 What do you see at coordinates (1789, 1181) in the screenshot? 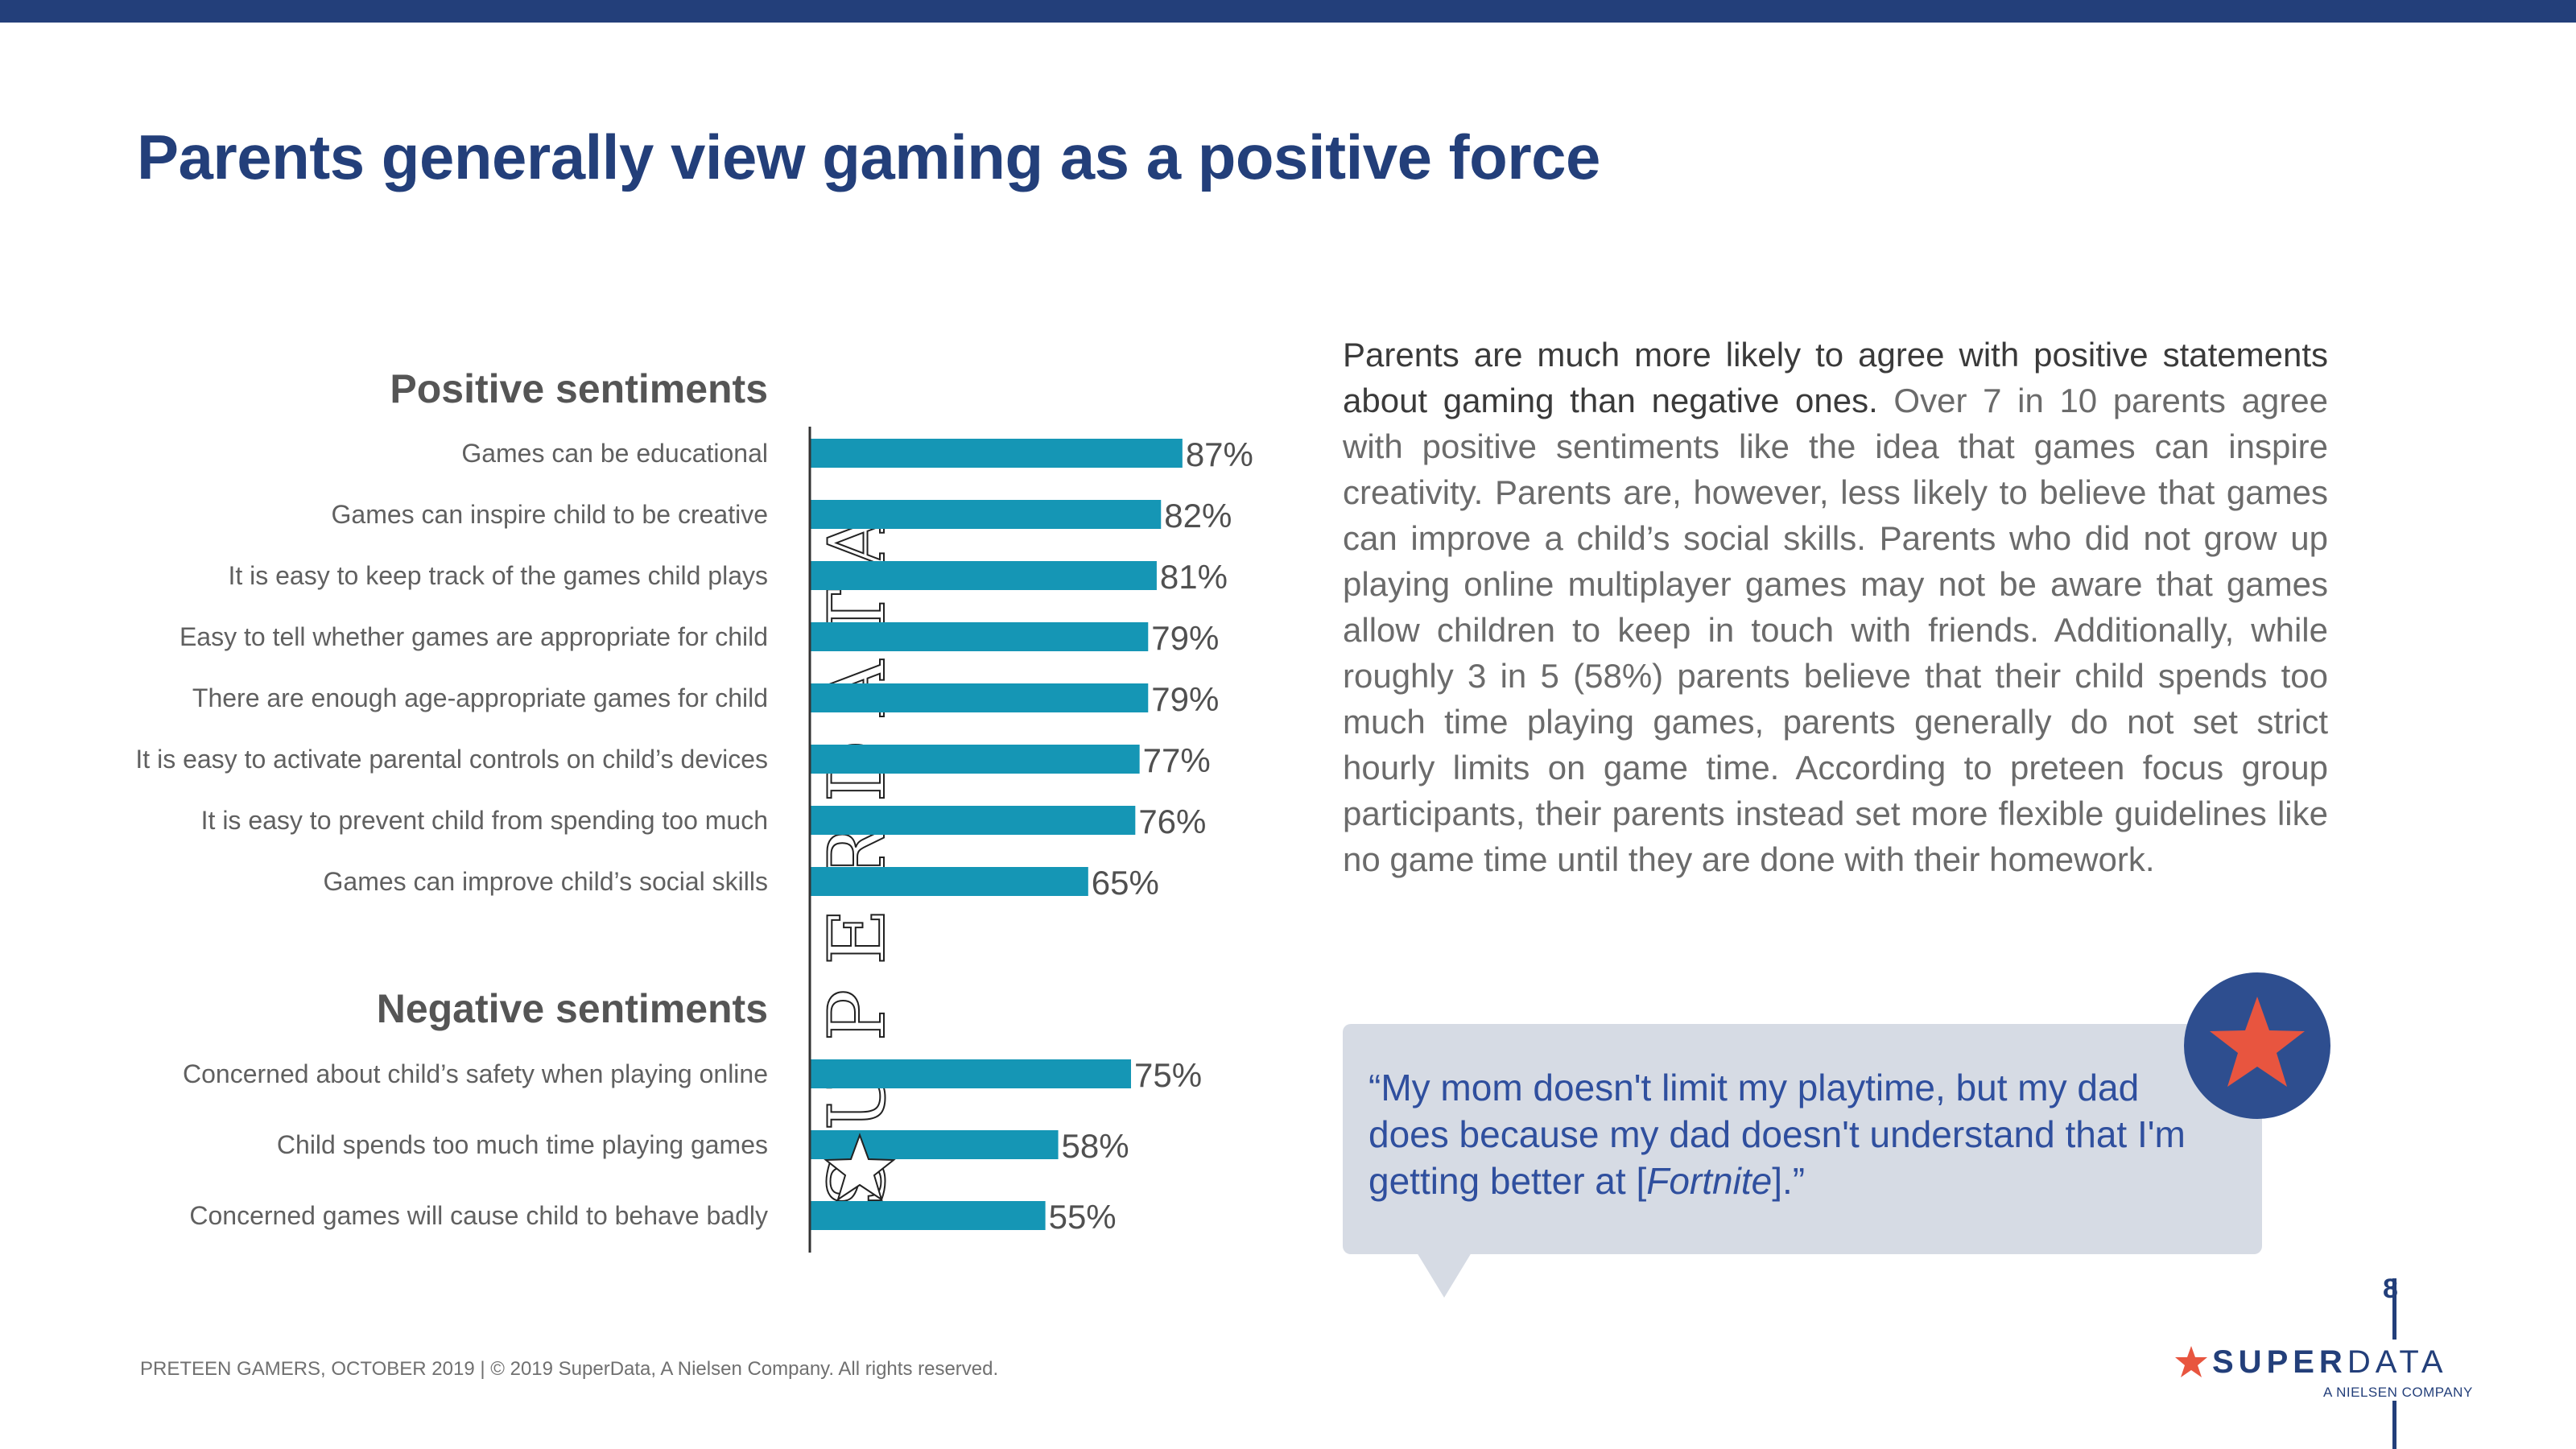
I see `quote-text-after: ].”` at bounding box center [1789, 1181].